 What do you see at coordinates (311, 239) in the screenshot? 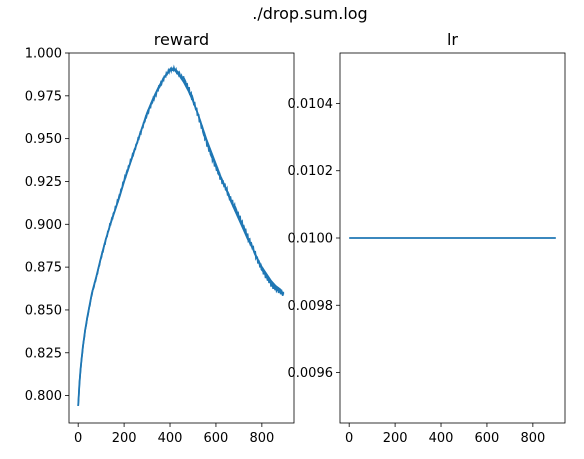
I see `y-tick-label: 0.0100` at bounding box center [311, 239].